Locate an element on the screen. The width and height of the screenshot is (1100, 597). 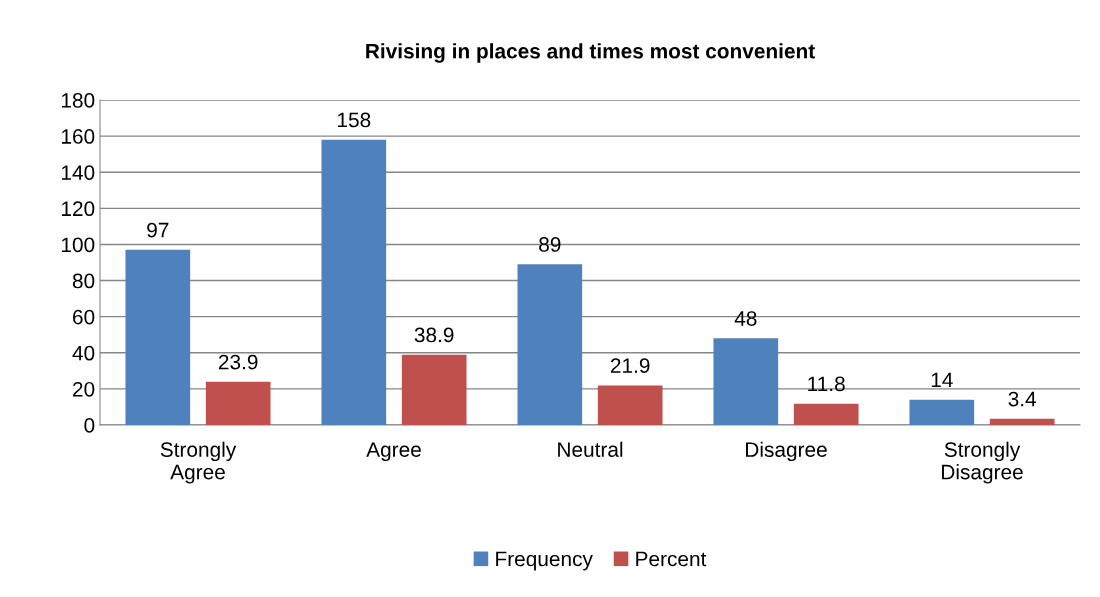
x-tick-label: Strongly Disagree is located at coordinates (982, 462).